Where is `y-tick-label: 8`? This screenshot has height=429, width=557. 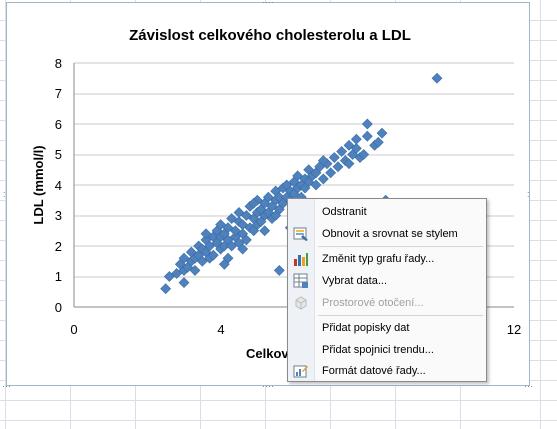 y-tick-label: 8 is located at coordinates (58, 63).